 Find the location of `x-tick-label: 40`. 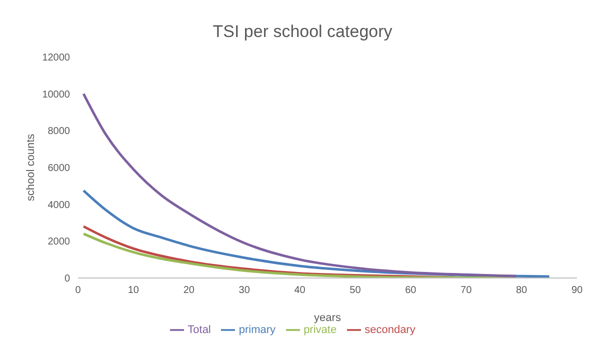

x-tick-label: 40 is located at coordinates (300, 290).